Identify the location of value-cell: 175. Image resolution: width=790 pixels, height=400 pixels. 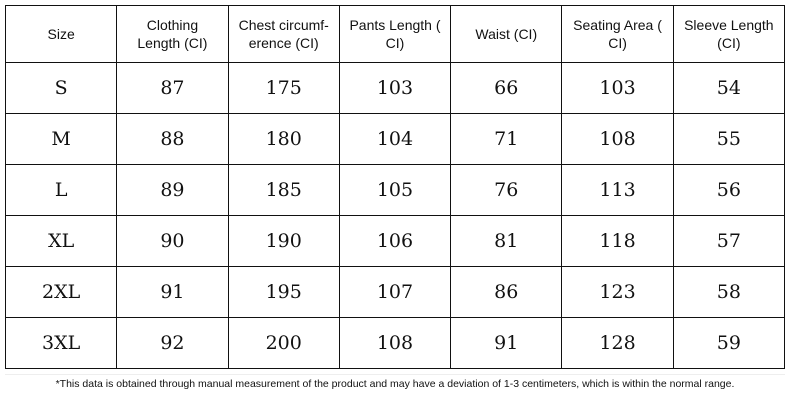
(283, 88).